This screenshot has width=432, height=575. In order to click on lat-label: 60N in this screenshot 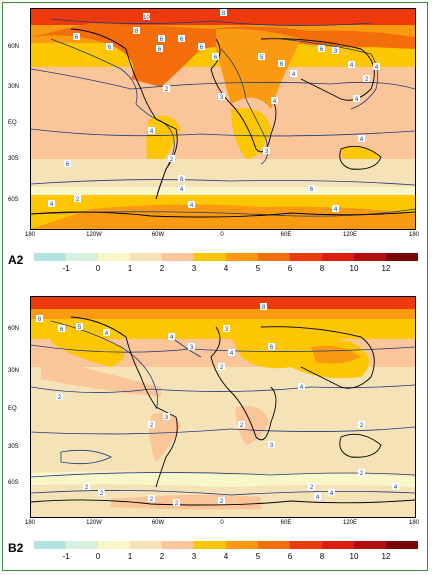, I will do `click(14, 47)`.